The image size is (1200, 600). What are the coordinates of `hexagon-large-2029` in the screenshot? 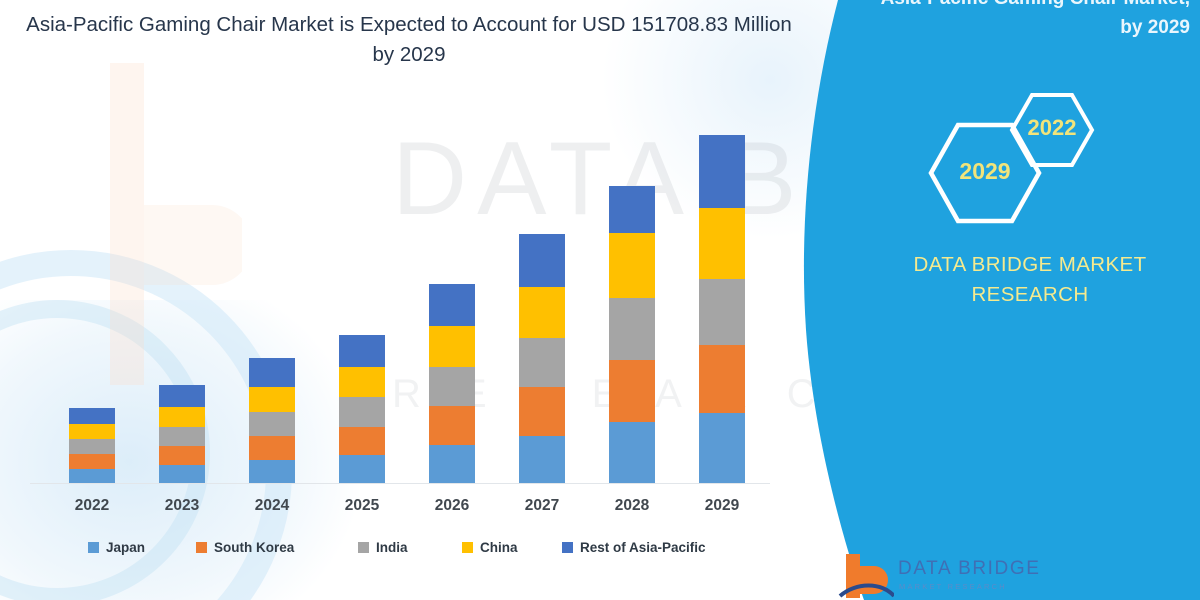 It's located at (985, 173).